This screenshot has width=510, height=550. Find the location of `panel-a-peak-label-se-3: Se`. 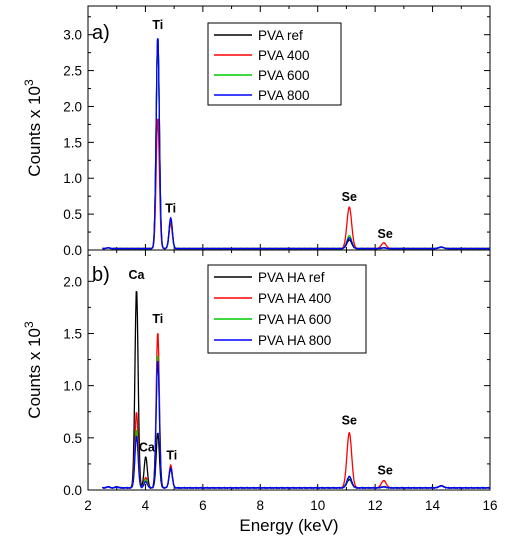

panel-a-peak-label-se-3: Se is located at coordinates (385, 234).